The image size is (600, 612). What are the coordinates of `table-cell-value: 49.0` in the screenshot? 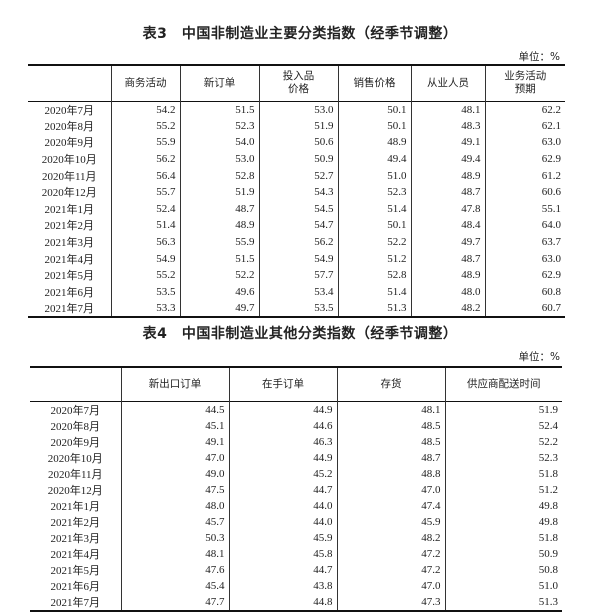 It's located at (174, 473).